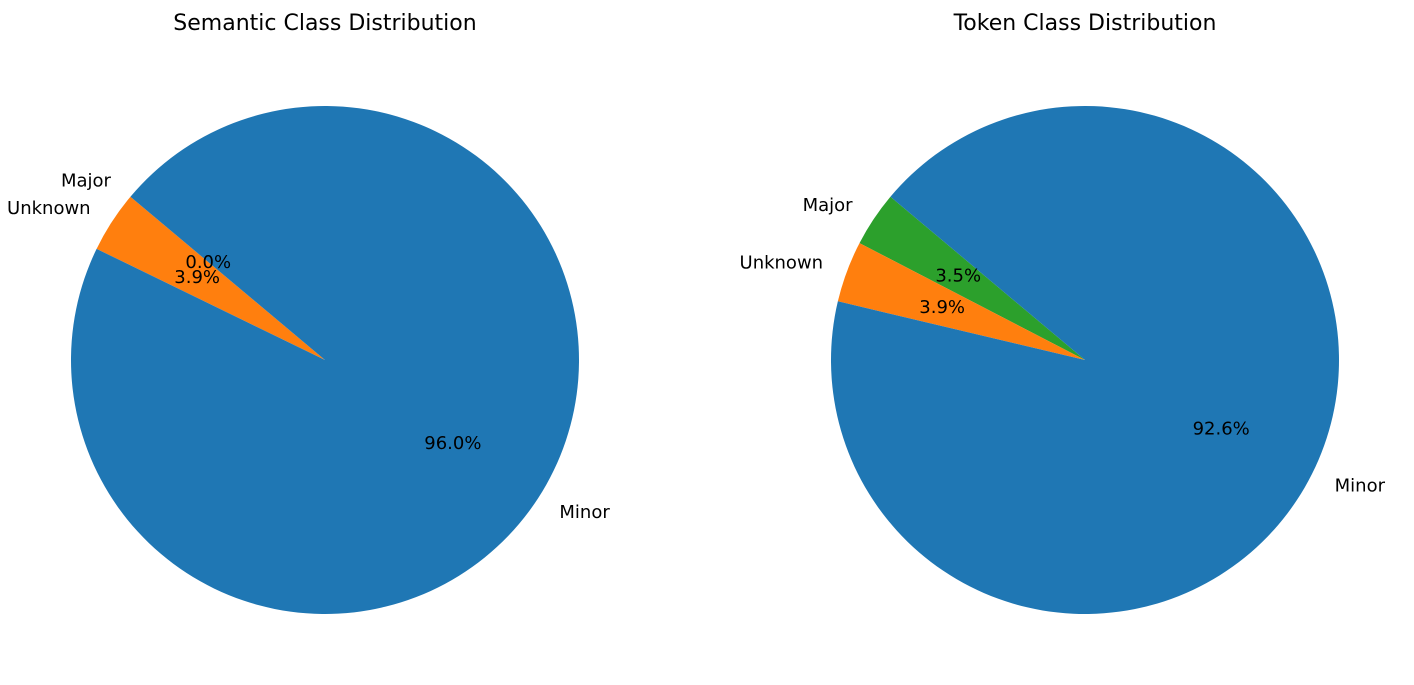 The image size is (1414, 685). I want to click on slice-pct-minor: 92.6%, so click(1221, 428).